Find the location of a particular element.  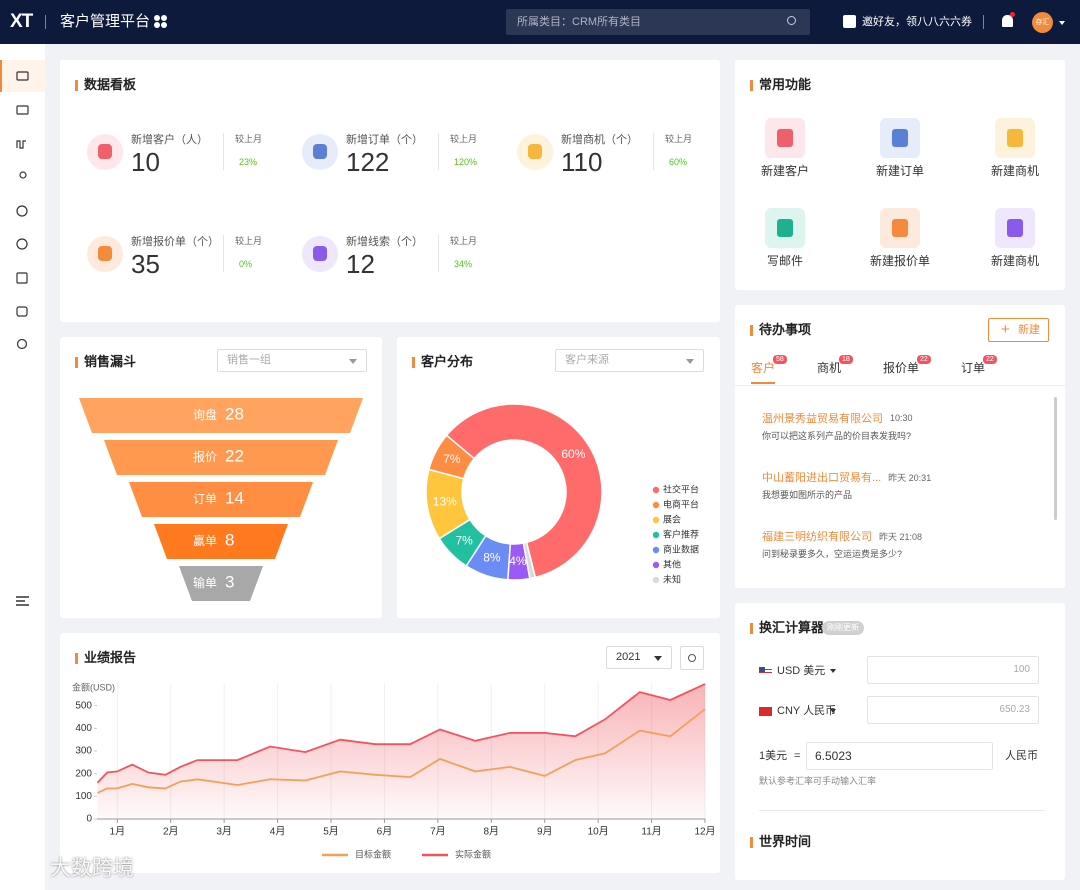

active-item-bg is located at coordinates (22, 76).